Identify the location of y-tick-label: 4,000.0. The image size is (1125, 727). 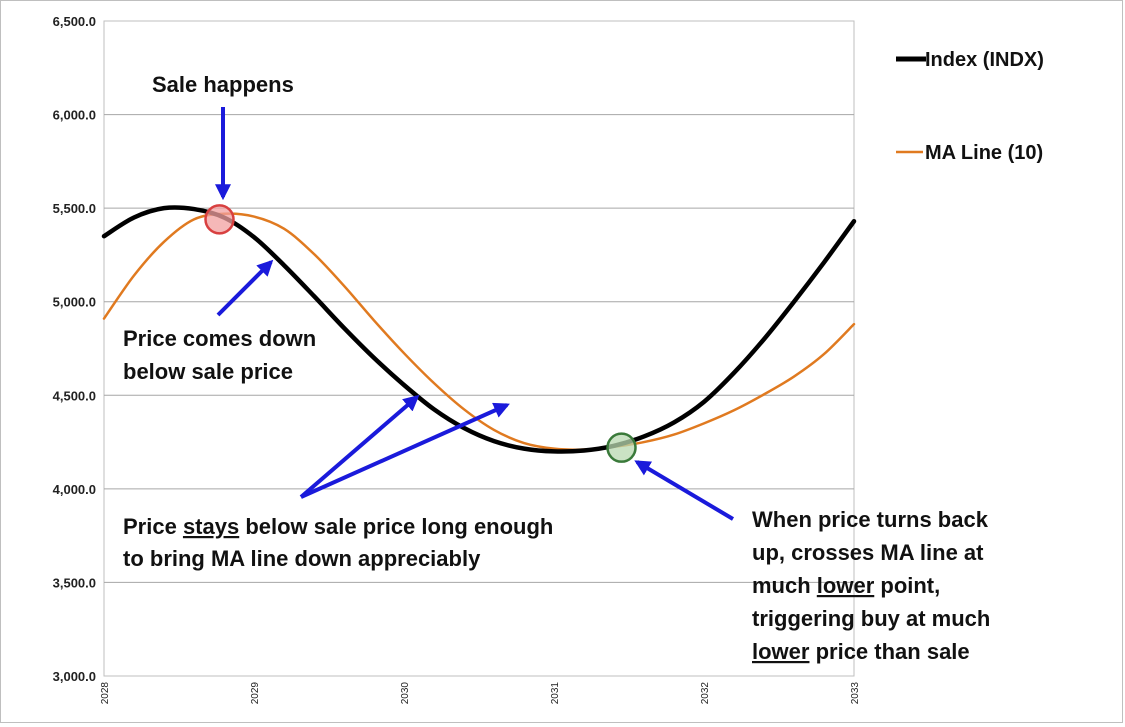
(74, 489).